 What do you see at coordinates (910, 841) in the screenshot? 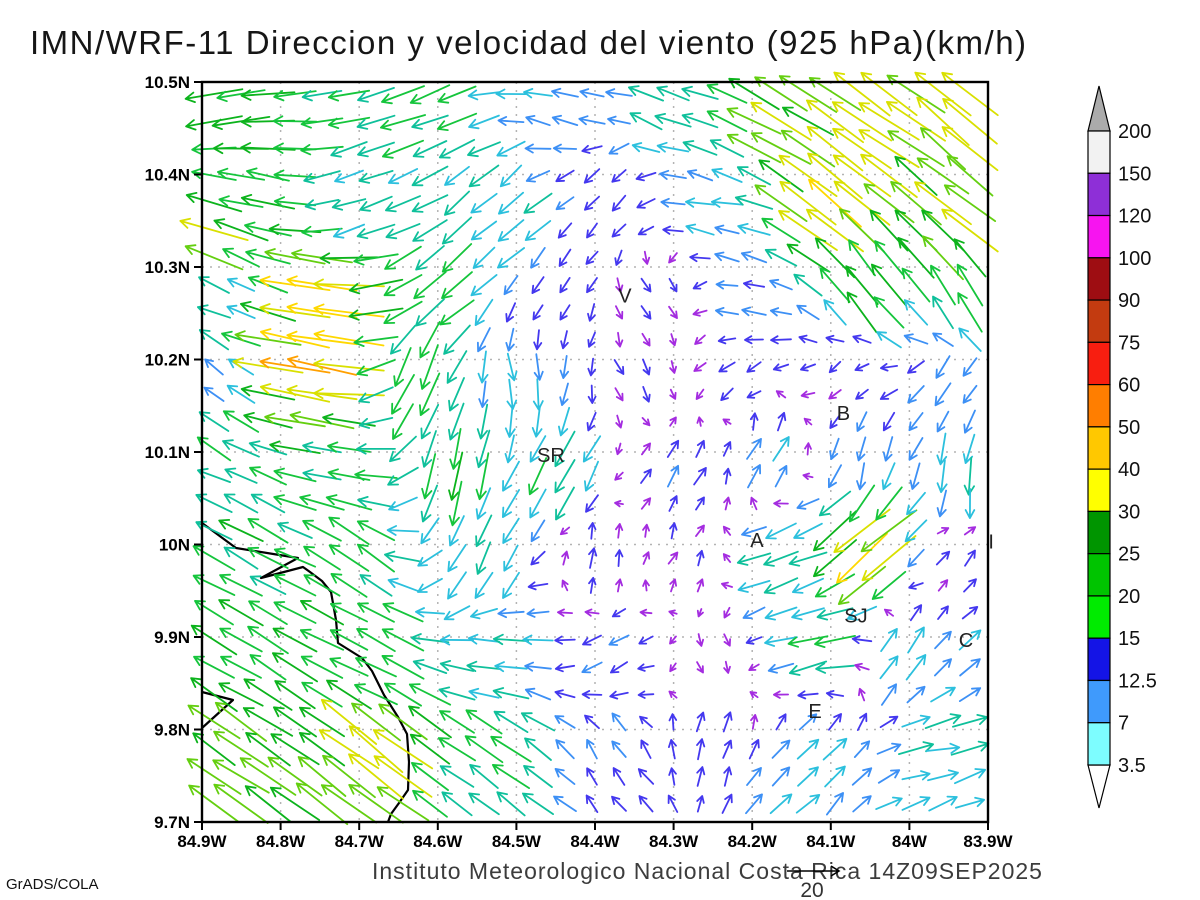
I see `x-tick-label: 84W` at bounding box center [910, 841].